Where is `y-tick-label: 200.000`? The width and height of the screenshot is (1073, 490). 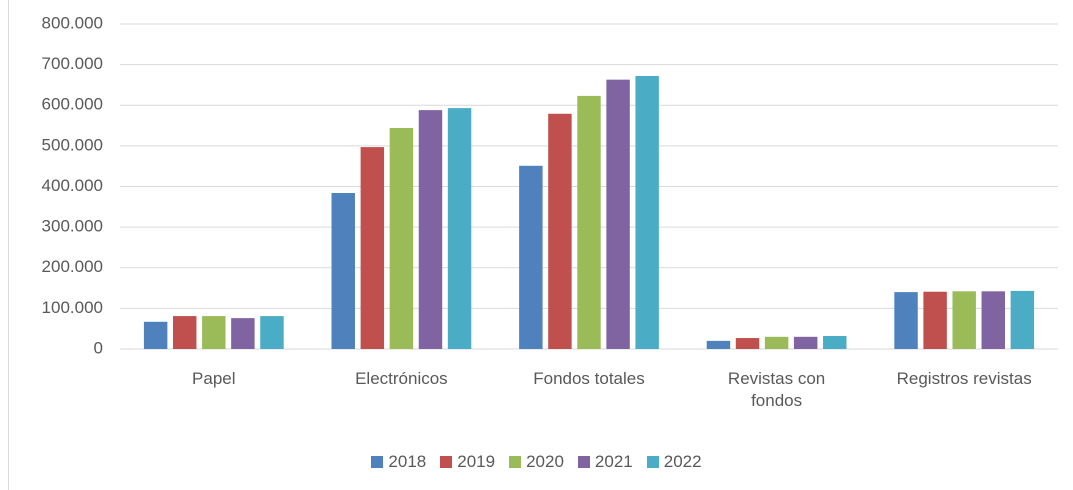 y-tick-label: 200.000 is located at coordinates (72, 266).